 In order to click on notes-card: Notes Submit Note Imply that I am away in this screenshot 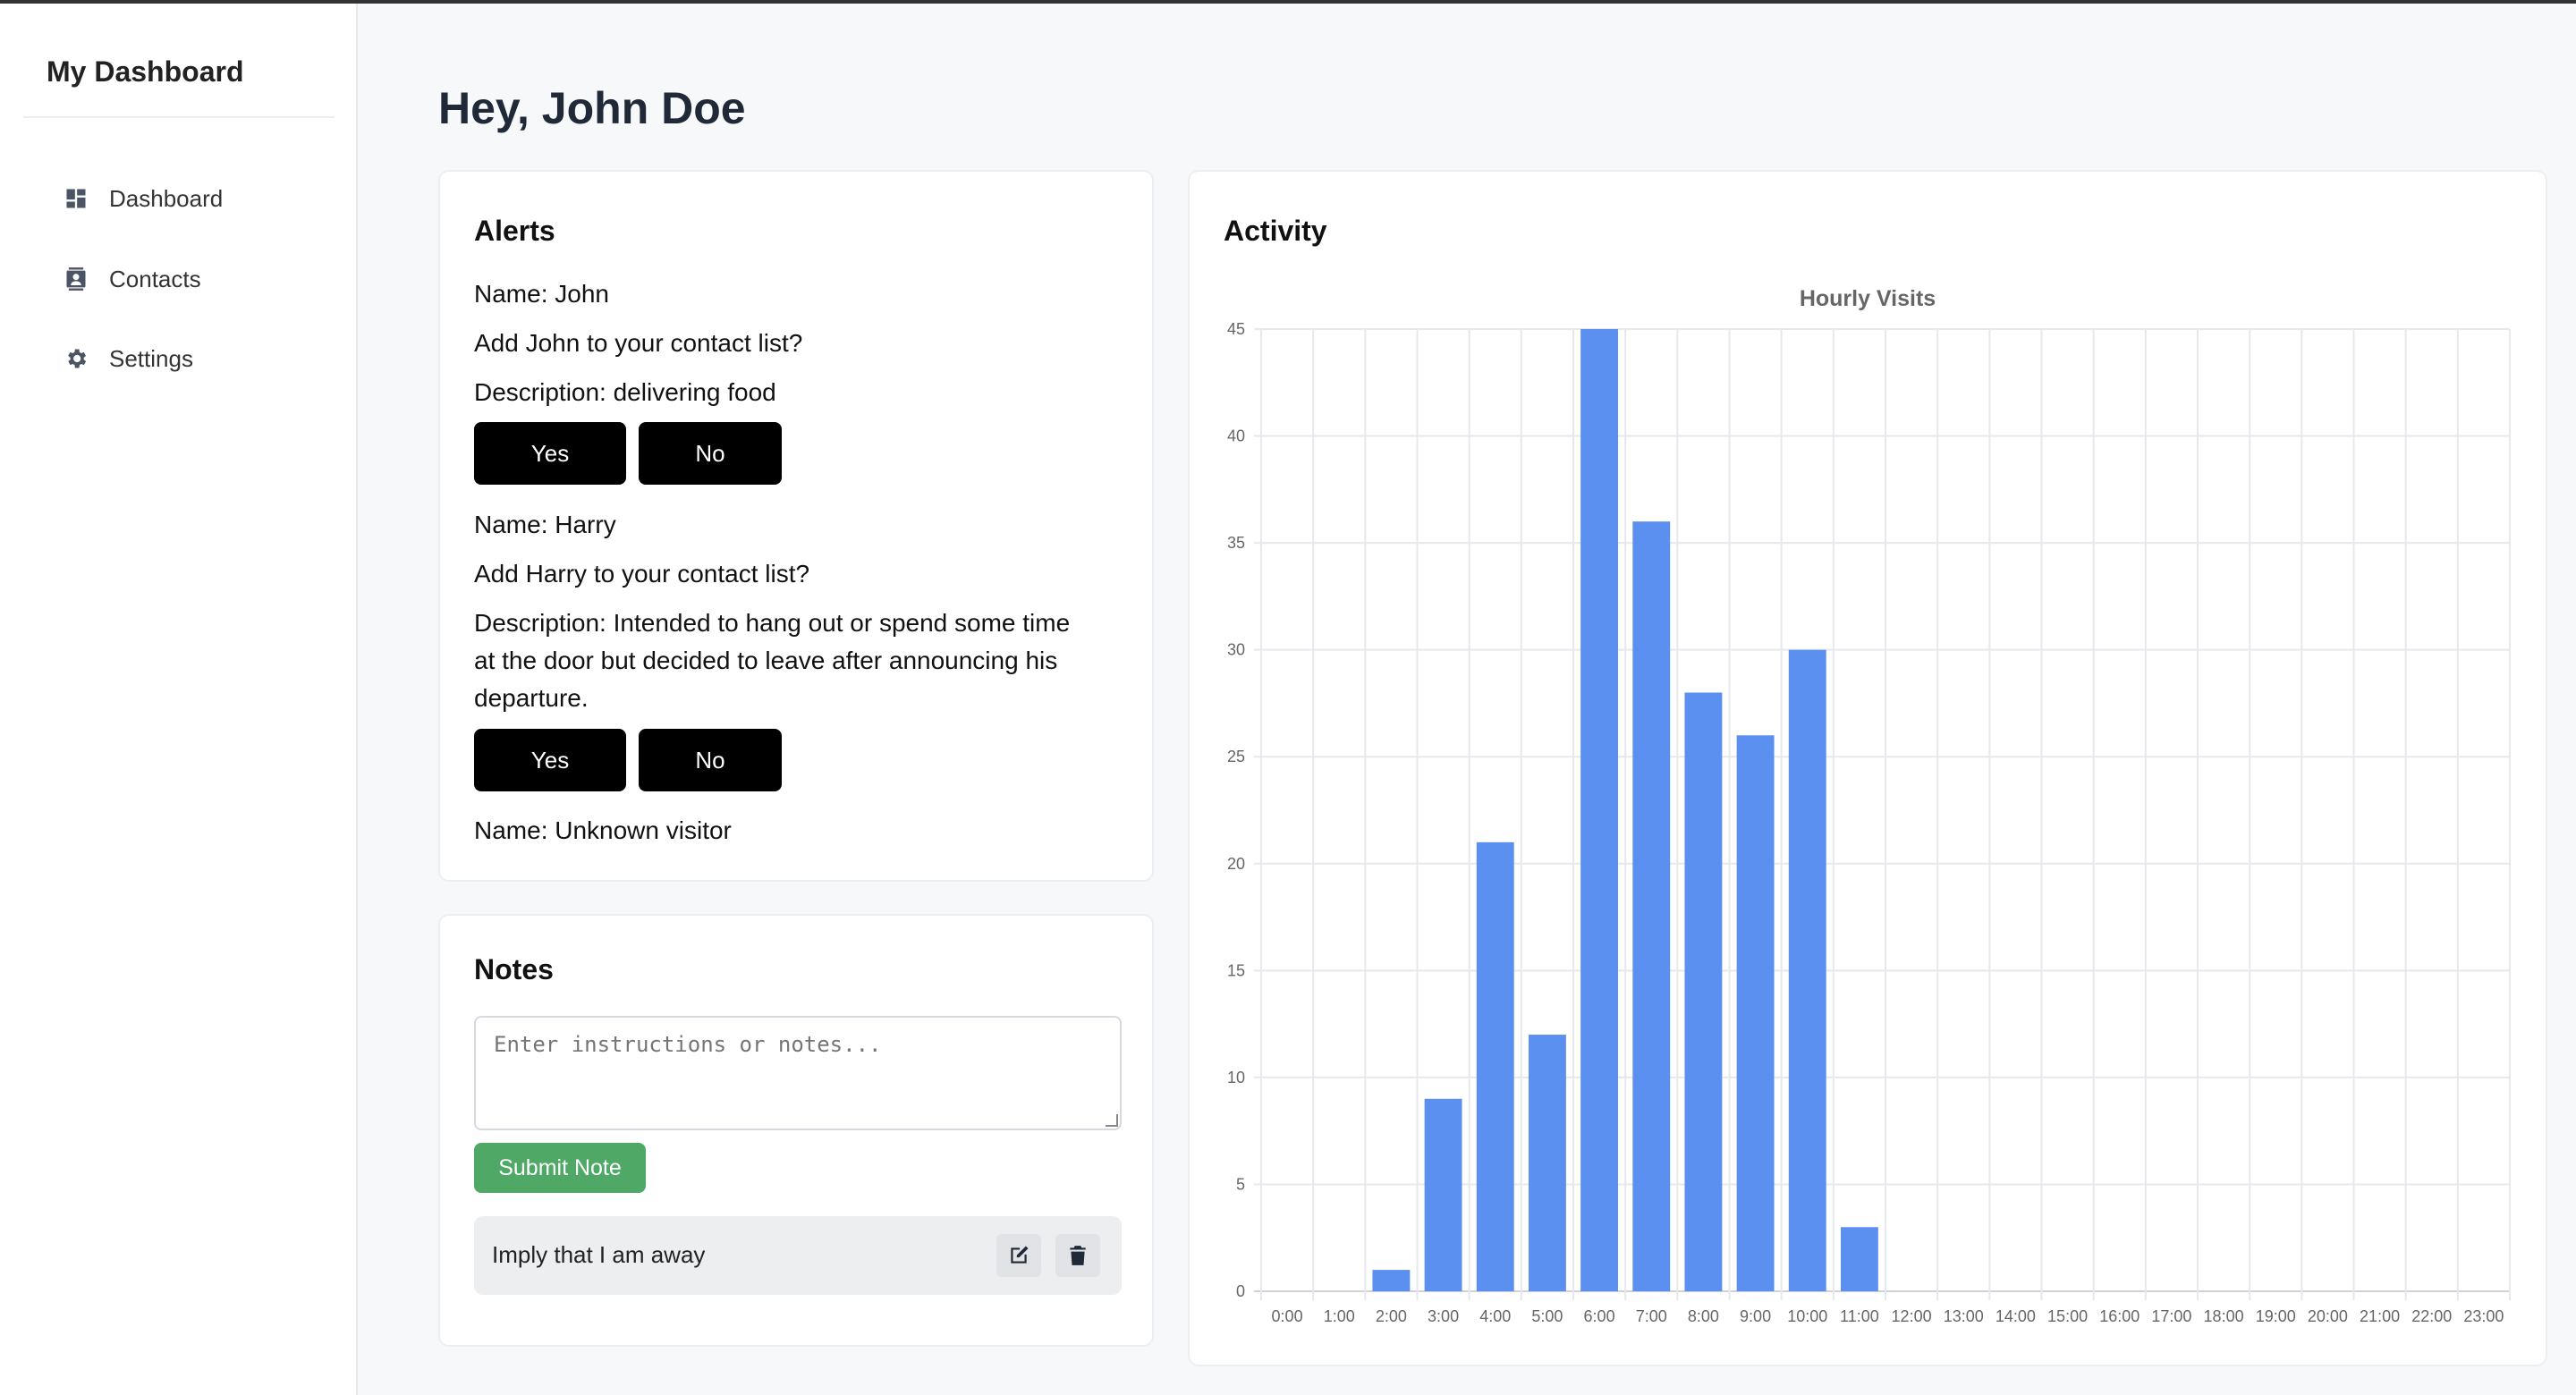, I will do `click(796, 1130)`.